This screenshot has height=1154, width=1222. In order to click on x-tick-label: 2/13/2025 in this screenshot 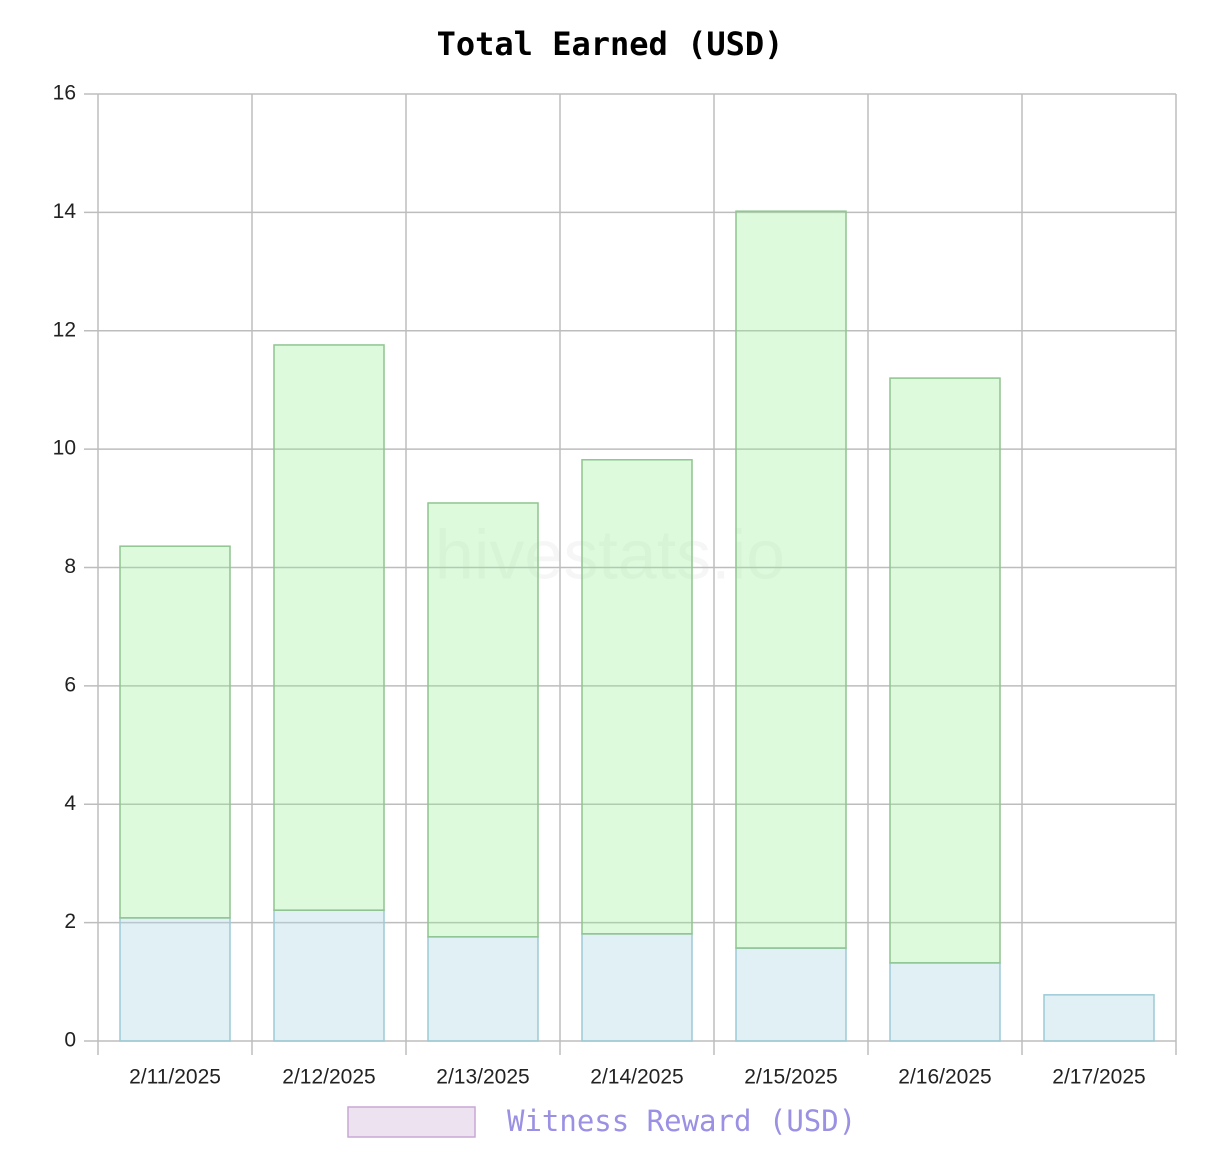, I will do `click(482, 1077)`.